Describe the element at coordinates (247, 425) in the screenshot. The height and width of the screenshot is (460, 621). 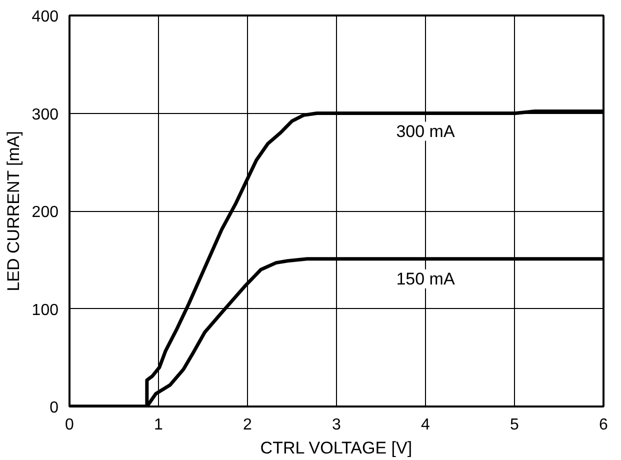
I see `x-tick-label: 2` at that location.